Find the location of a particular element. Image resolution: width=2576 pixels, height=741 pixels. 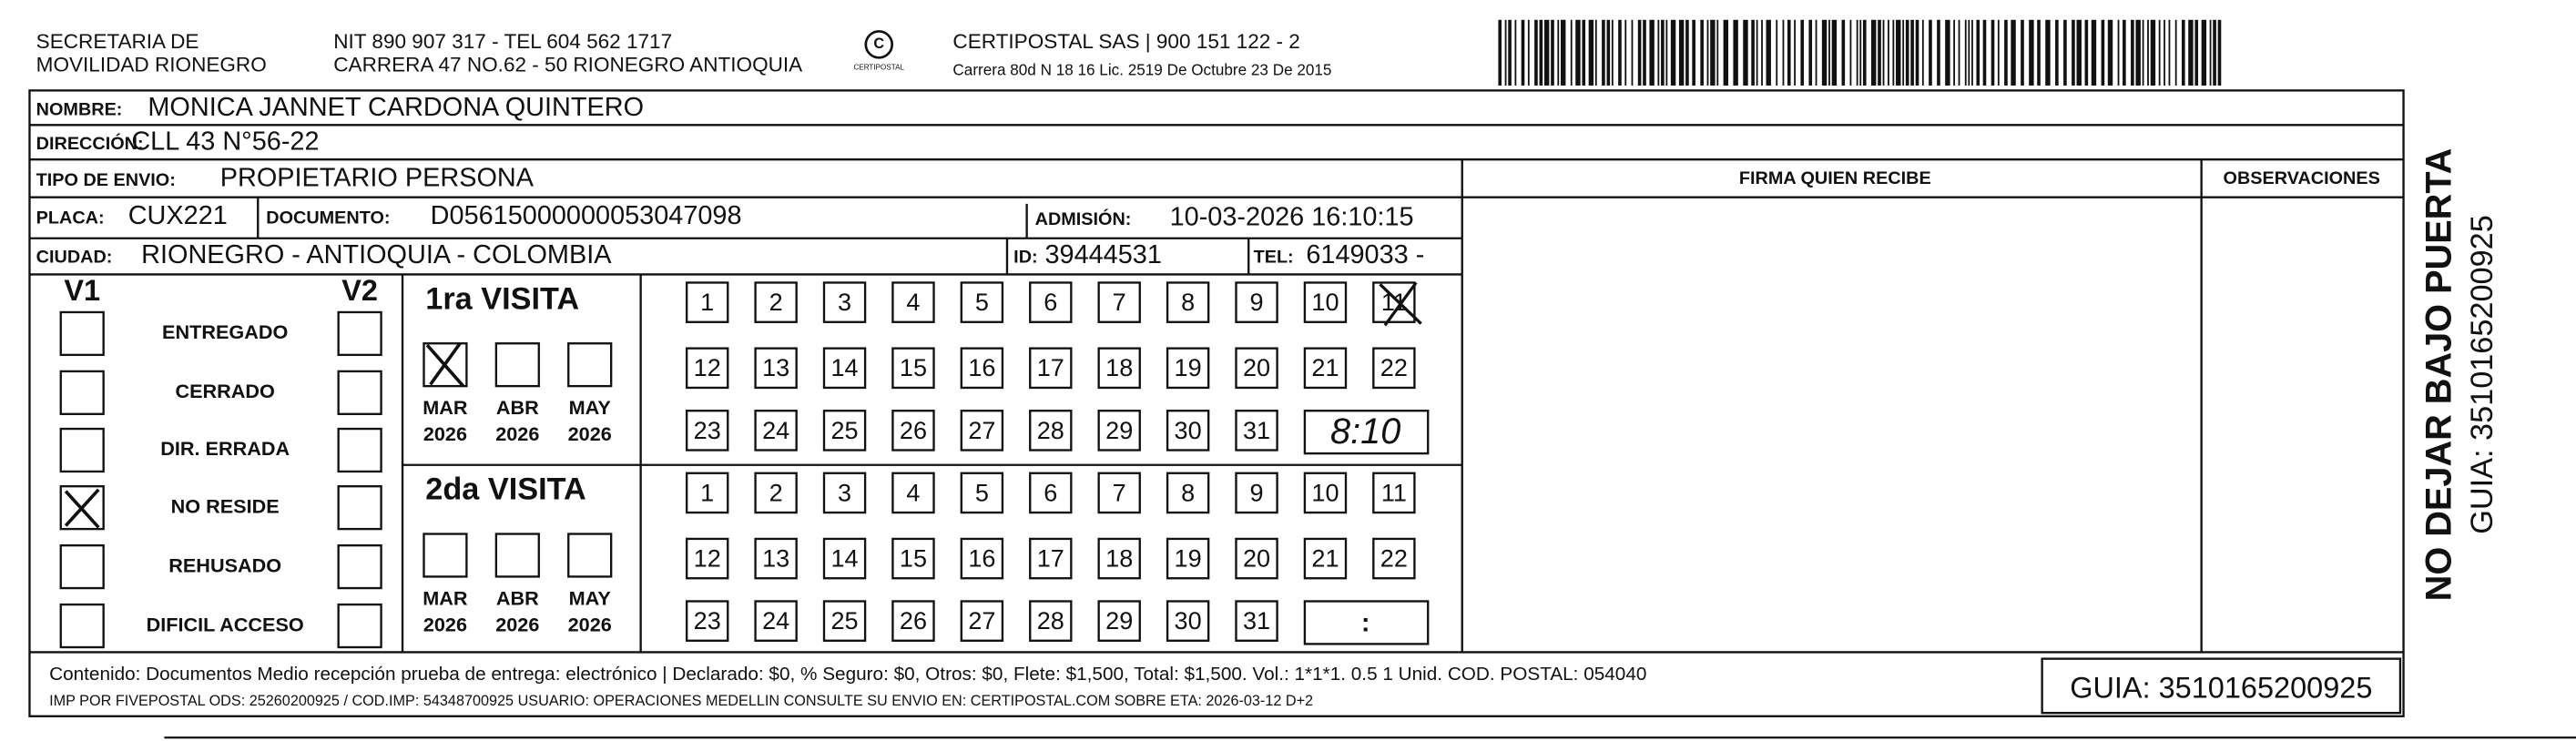

signature-header: FIRMA QUIEN RECIBE is located at coordinates (1835, 178).